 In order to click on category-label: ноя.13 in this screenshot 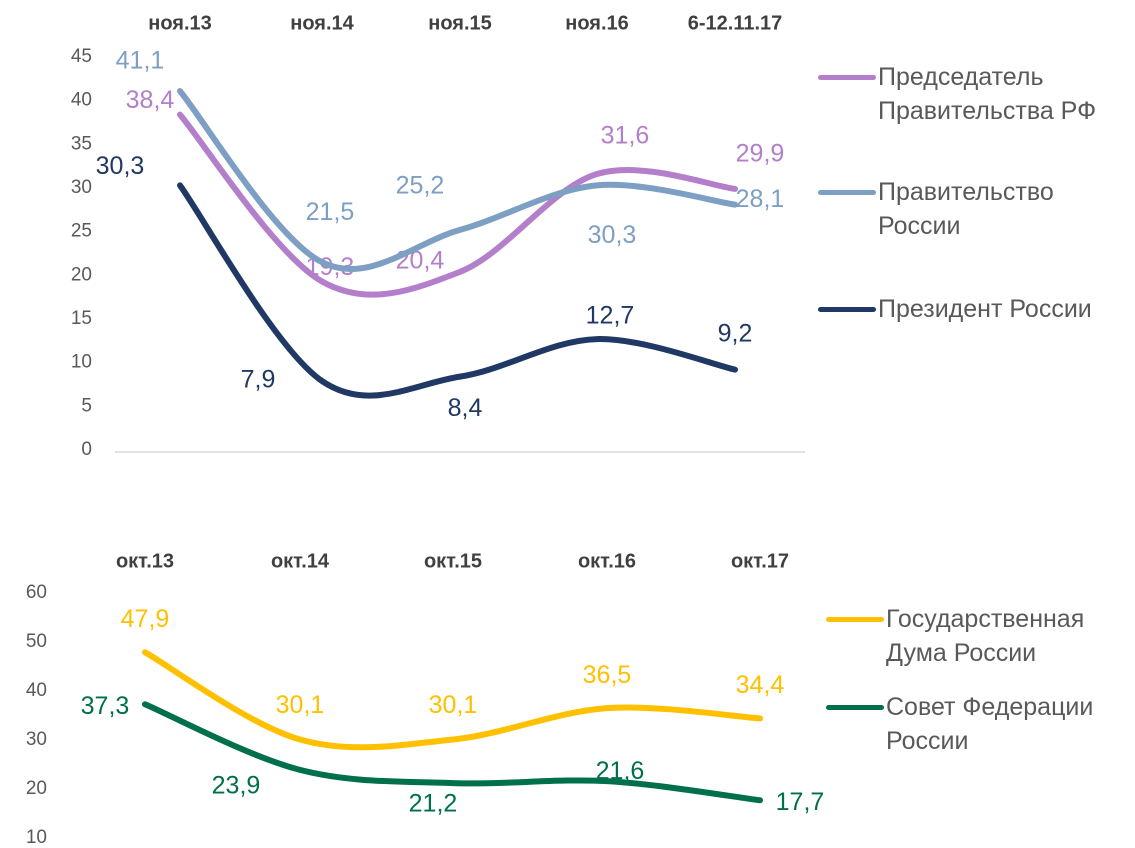, I will do `click(180, 23)`.